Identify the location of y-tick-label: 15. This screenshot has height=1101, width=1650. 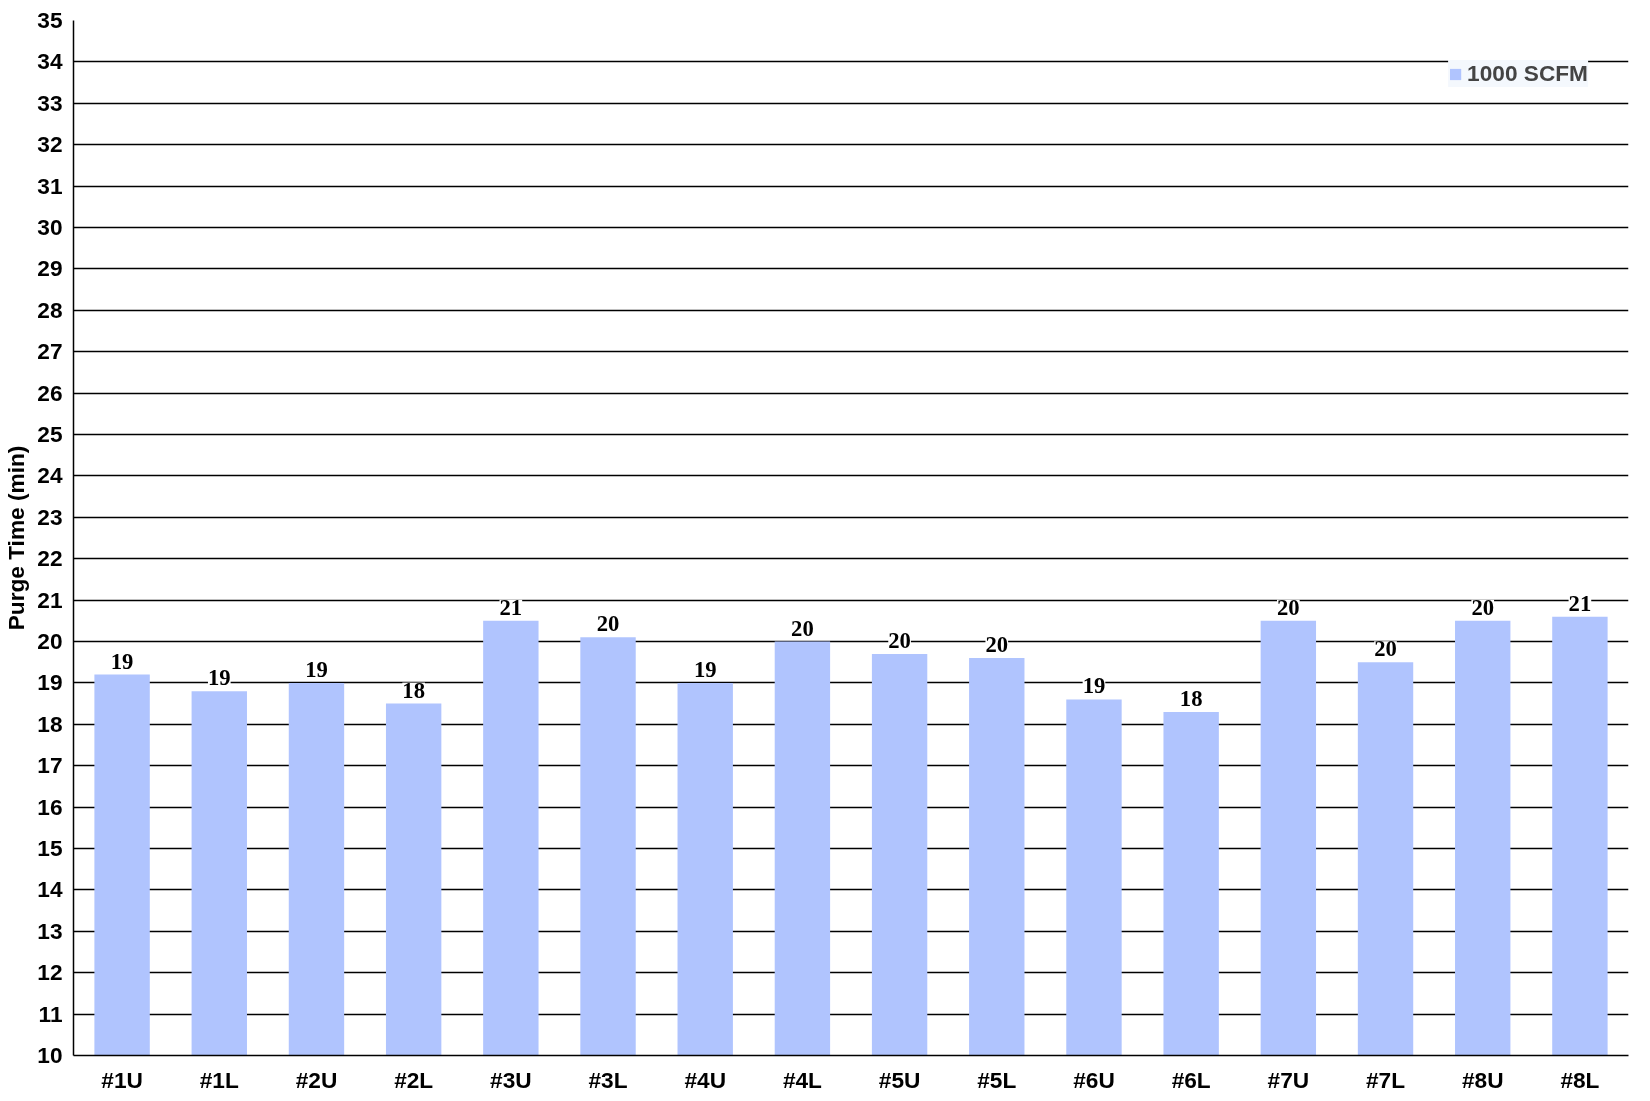
(50, 848).